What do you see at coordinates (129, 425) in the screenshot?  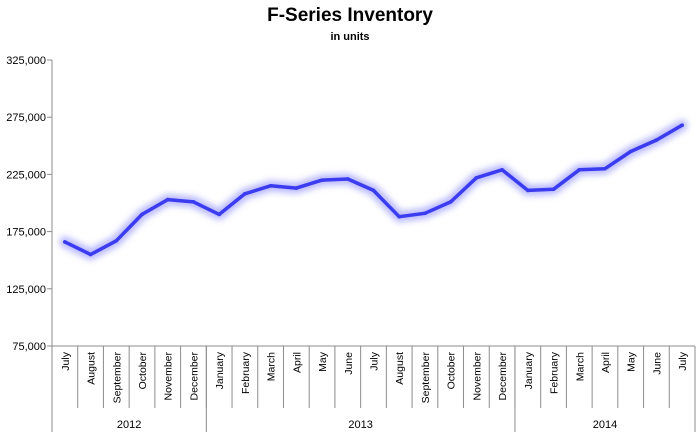 I see `year-label: 2012` at bounding box center [129, 425].